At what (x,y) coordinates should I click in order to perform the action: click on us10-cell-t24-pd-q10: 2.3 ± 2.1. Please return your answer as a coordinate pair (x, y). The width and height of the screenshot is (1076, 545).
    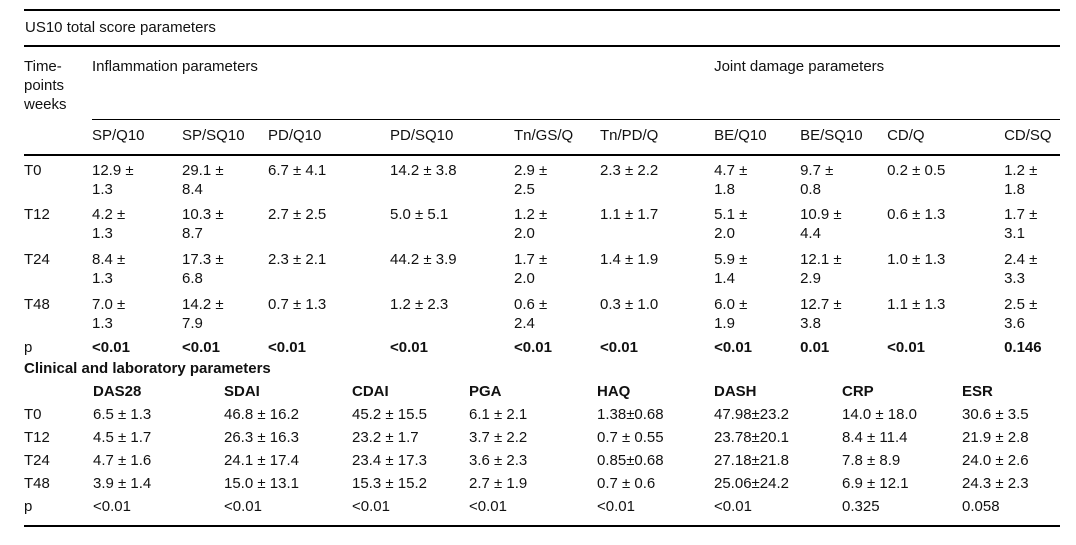
    Looking at the image, I should click on (297, 259).